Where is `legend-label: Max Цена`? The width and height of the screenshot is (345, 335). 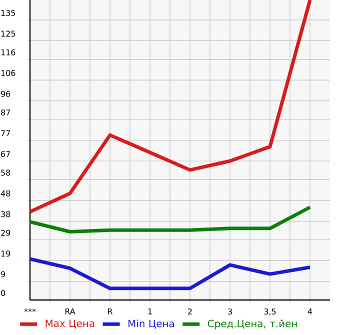
legend-label: Max Цена is located at coordinates (70, 324).